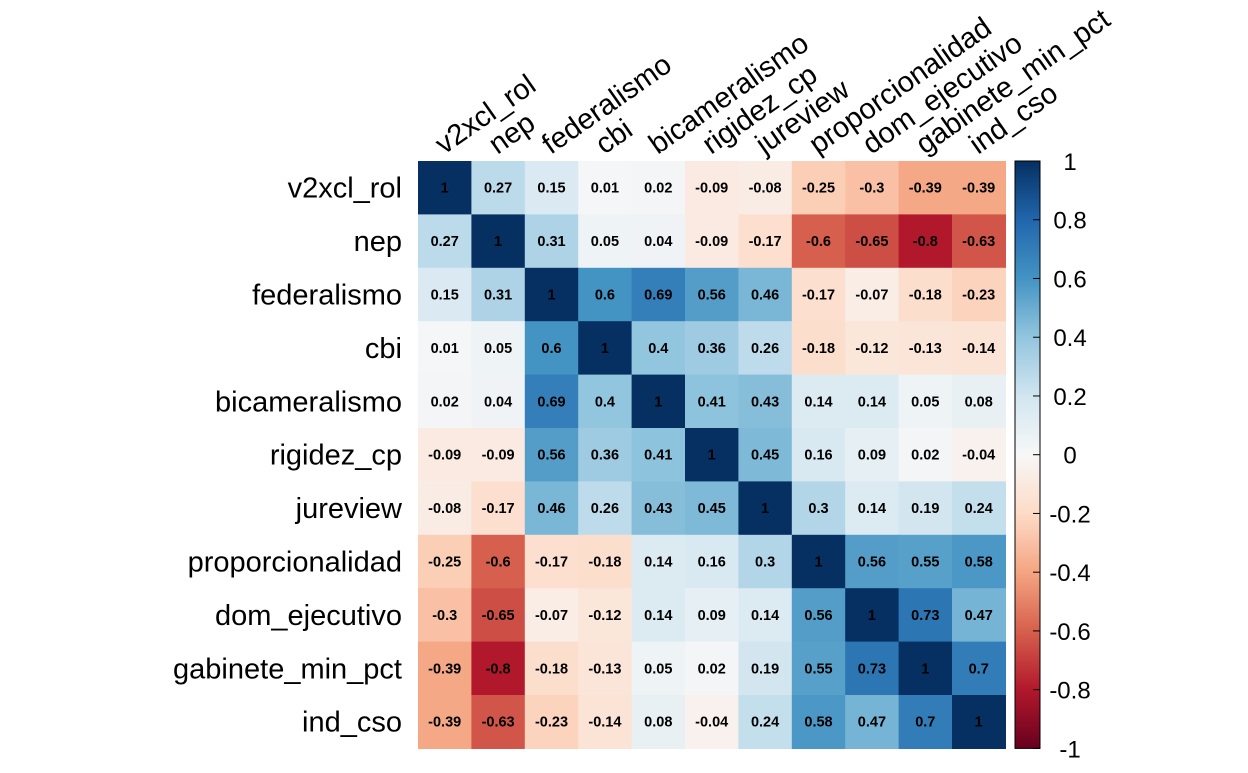  Describe the element at coordinates (818, 456) in the screenshot. I see `cell-value-label: 0.16` at that location.